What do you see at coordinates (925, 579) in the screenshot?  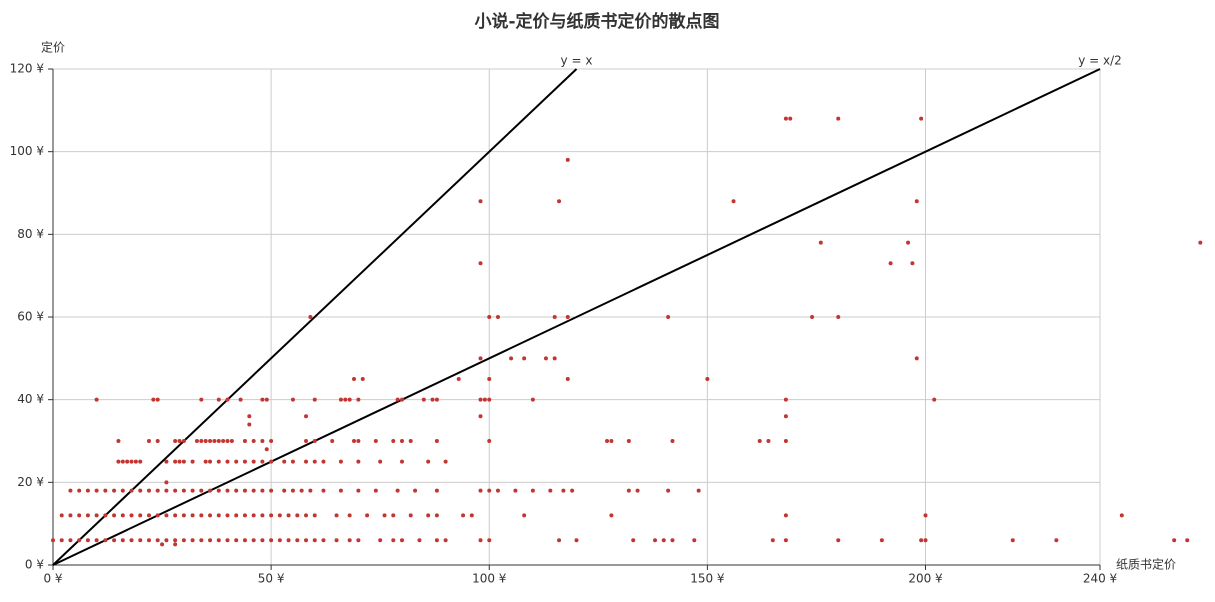 I see `x-tick-label: 200 ¥` at bounding box center [925, 579].